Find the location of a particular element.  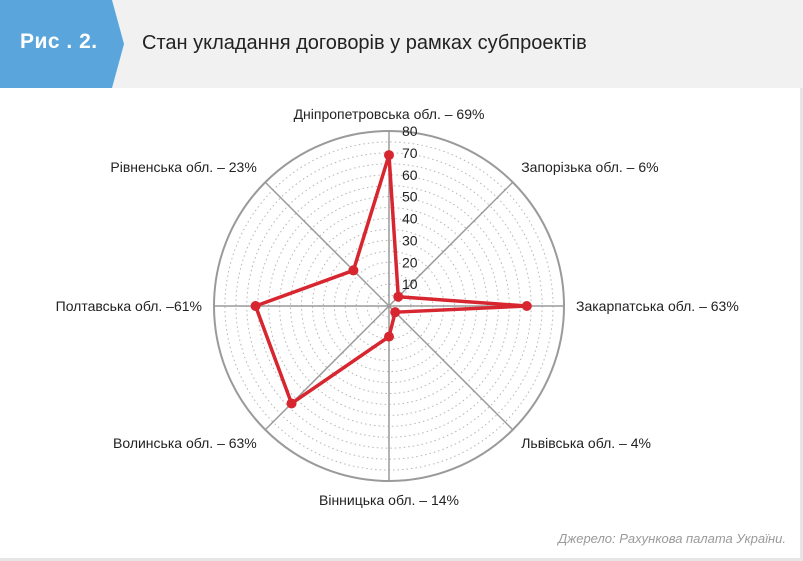

tick-label: 30 is located at coordinates (410, 240).